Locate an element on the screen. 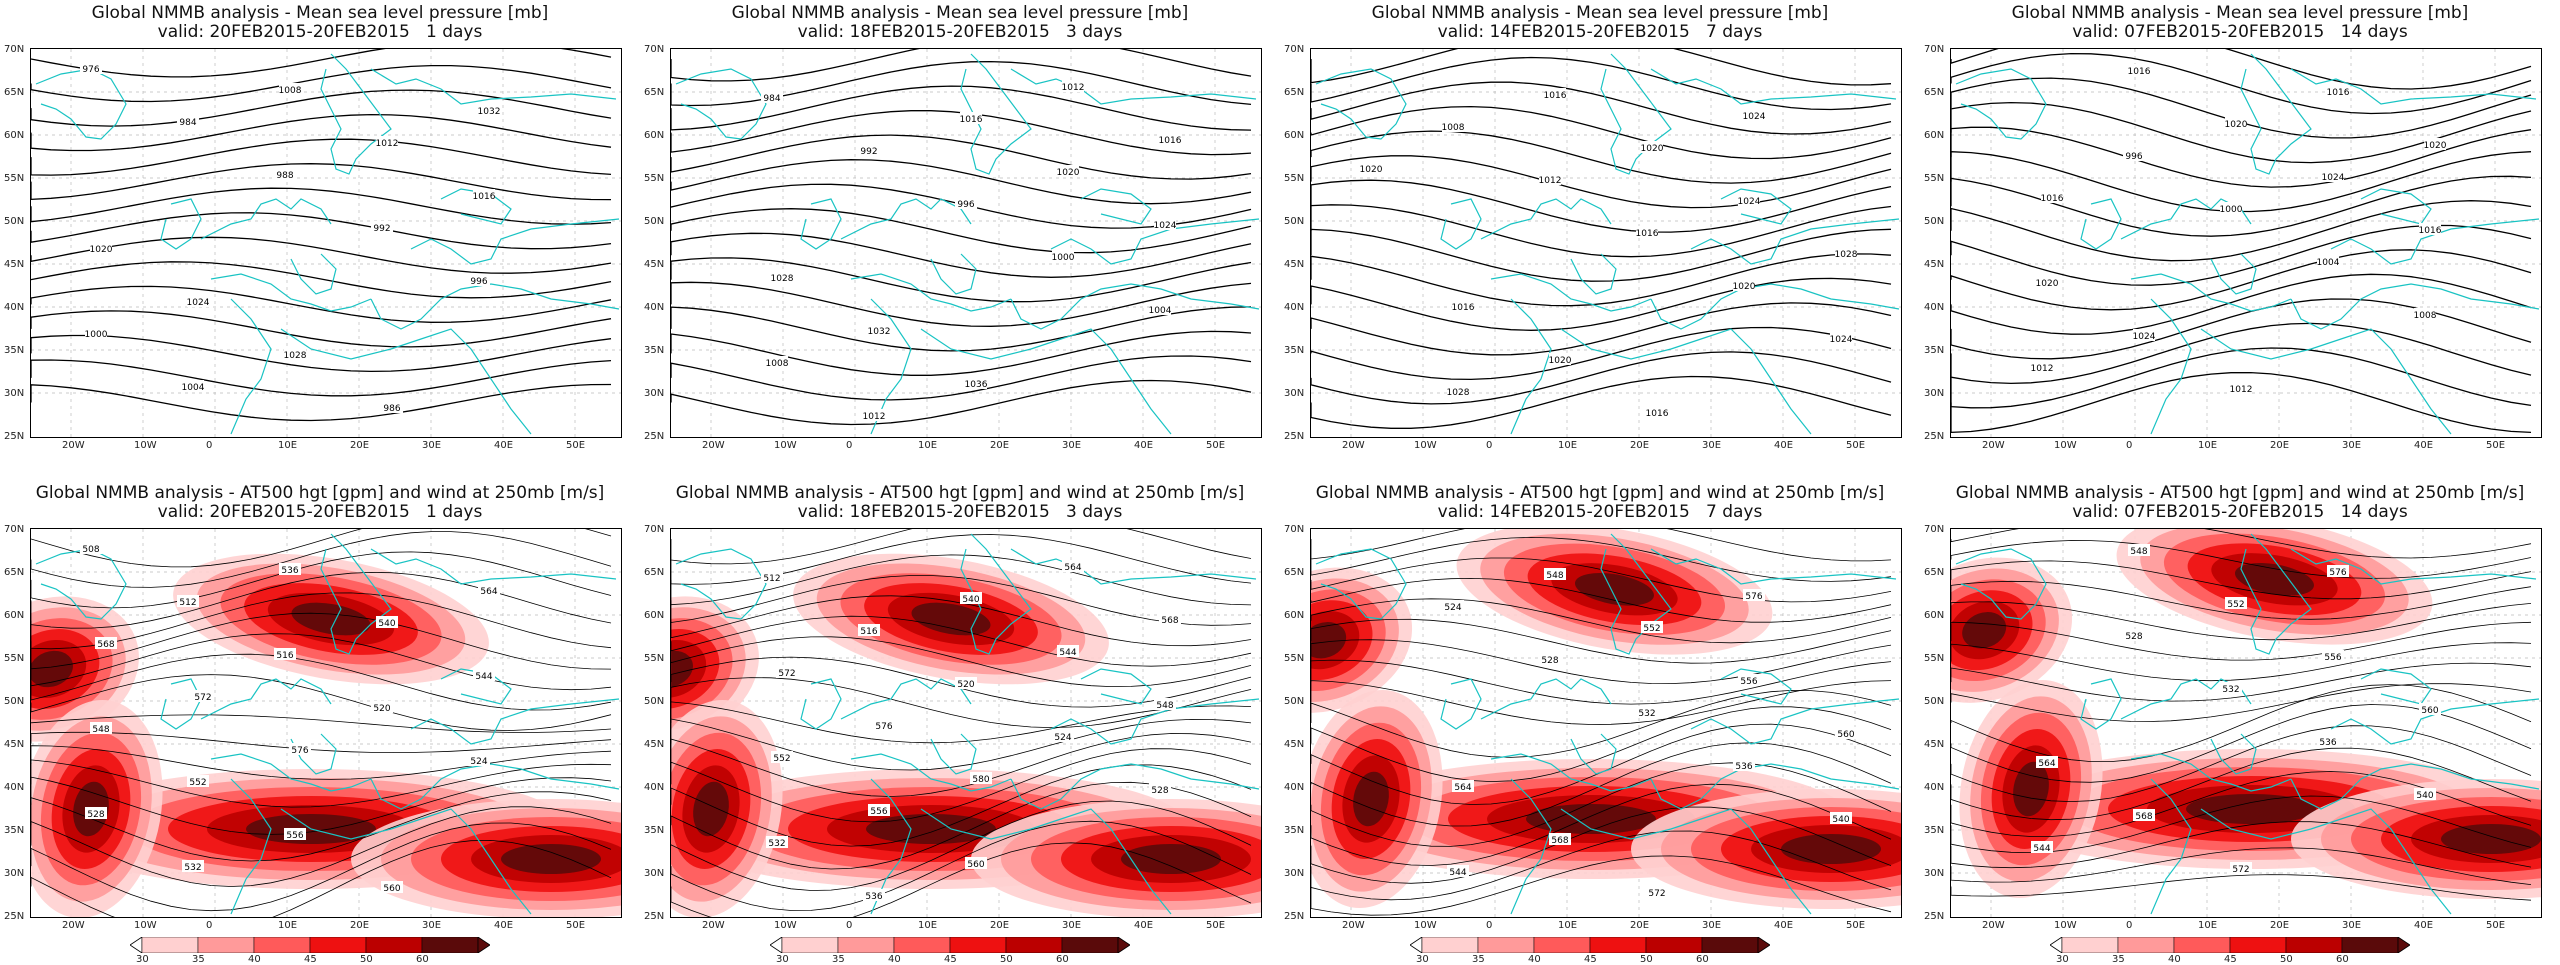 The height and width of the screenshot is (965, 2560). lat-tick-label: 45N is located at coordinates (1294, 264).